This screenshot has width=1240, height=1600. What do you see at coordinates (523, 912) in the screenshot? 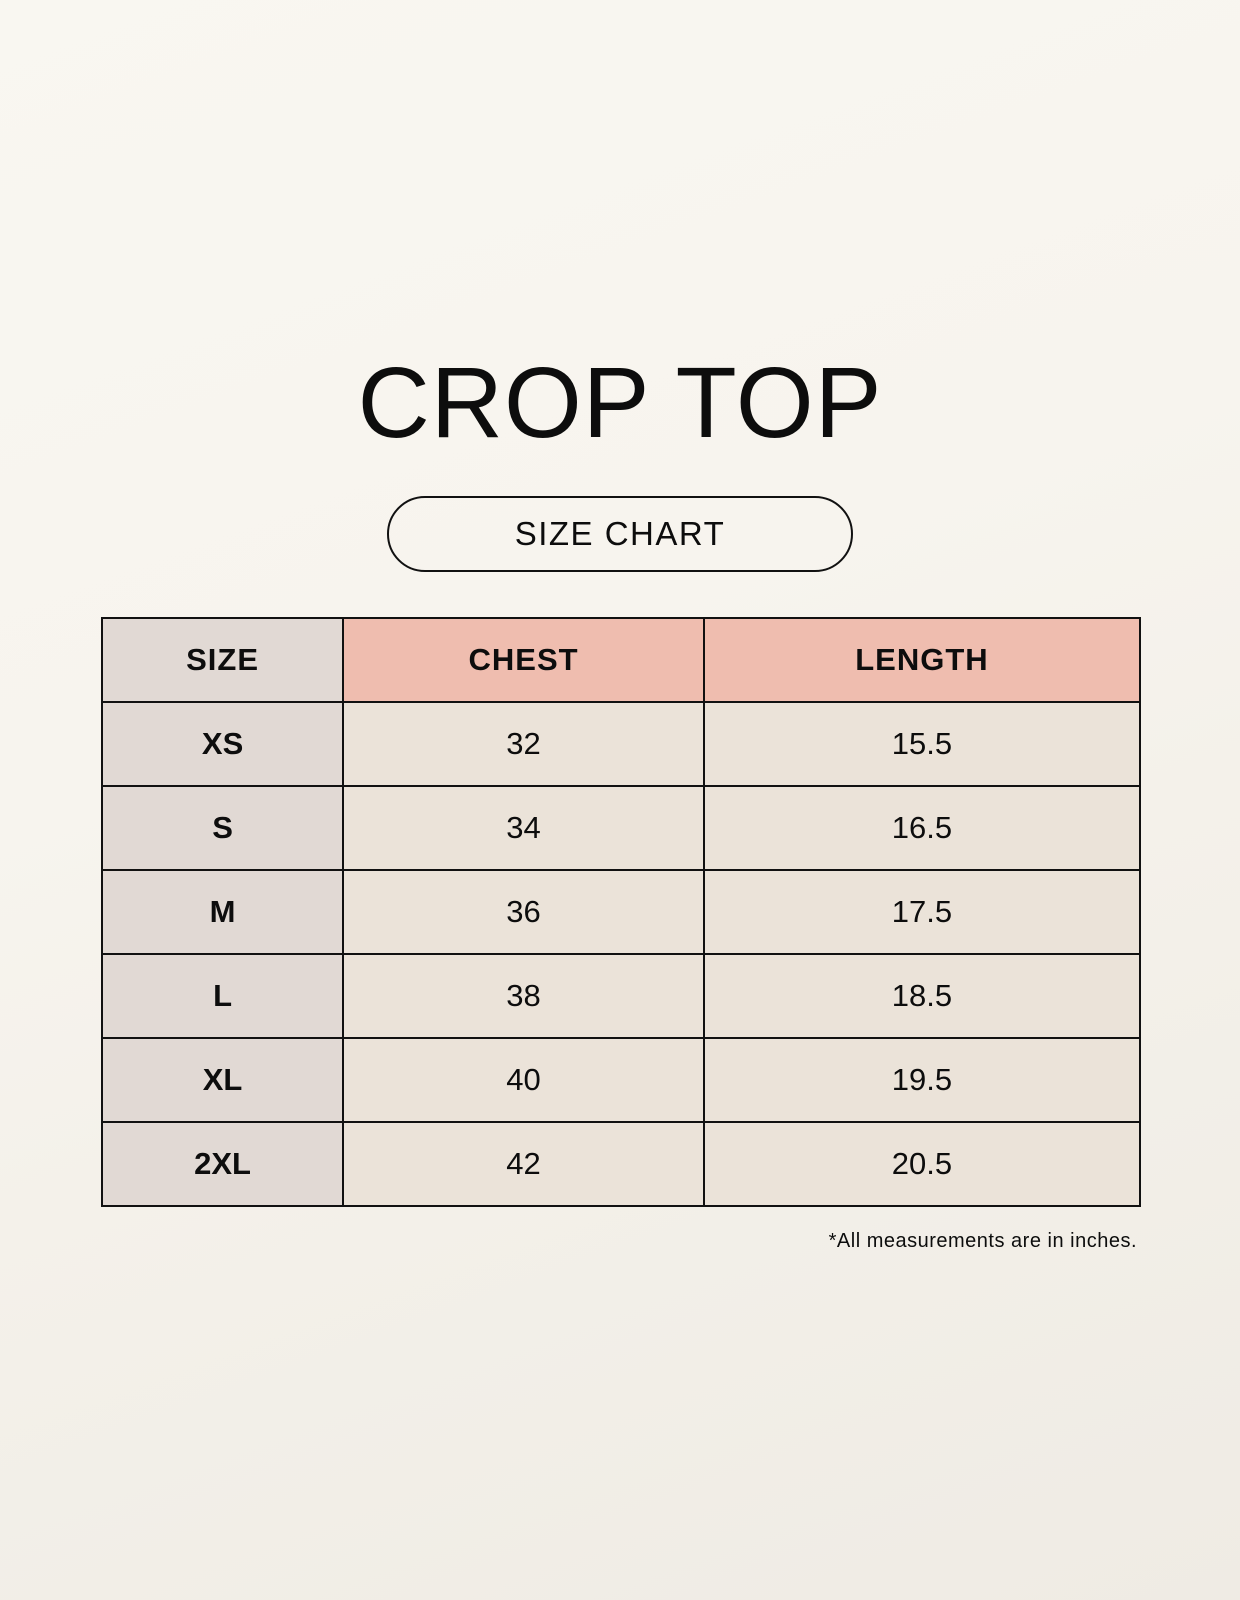
I see `chest-cell: 36` at bounding box center [523, 912].